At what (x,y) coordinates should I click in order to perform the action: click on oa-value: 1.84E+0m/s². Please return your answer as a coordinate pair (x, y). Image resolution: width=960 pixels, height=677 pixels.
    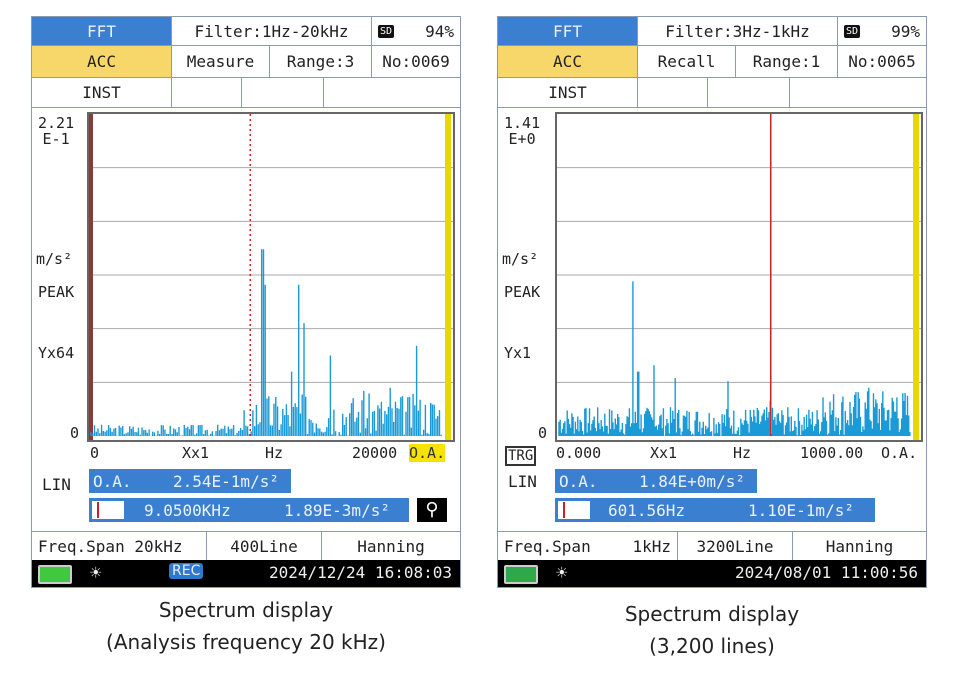
    Looking at the image, I should click on (692, 481).